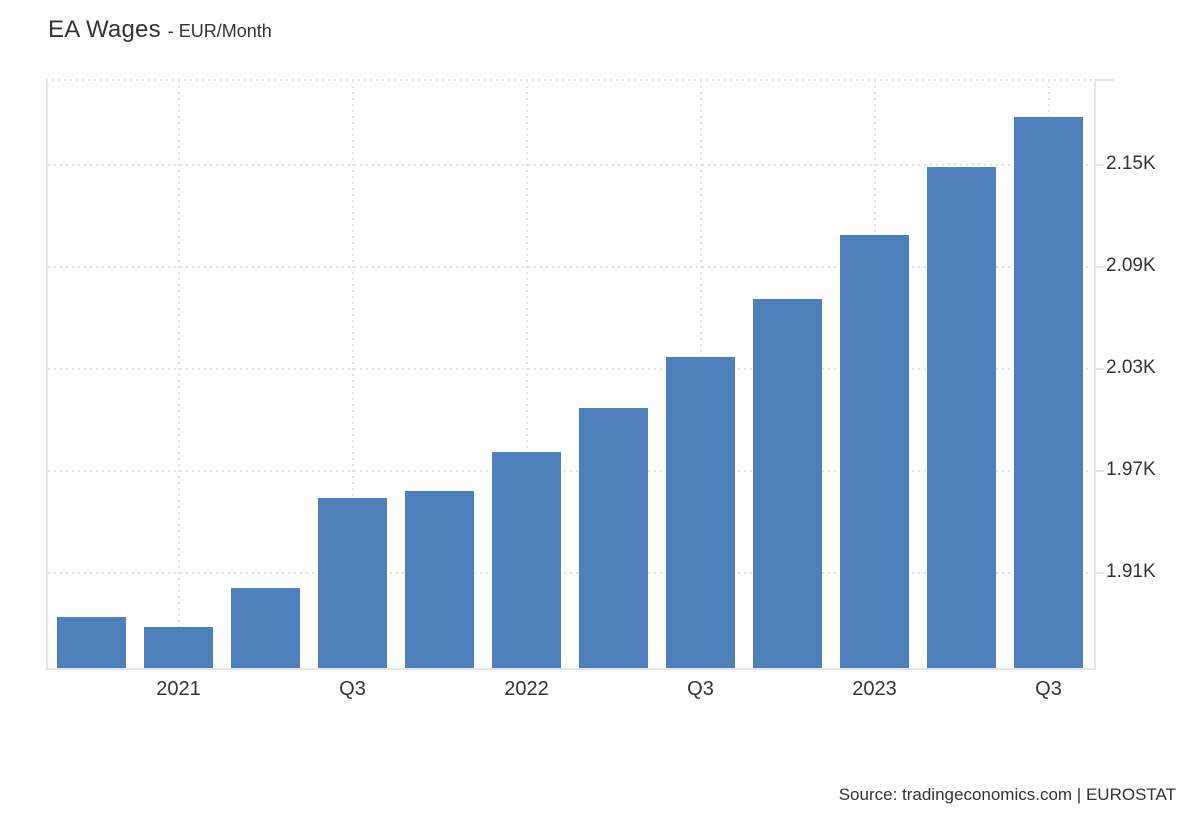  I want to click on x-axis-line, so click(571, 669).